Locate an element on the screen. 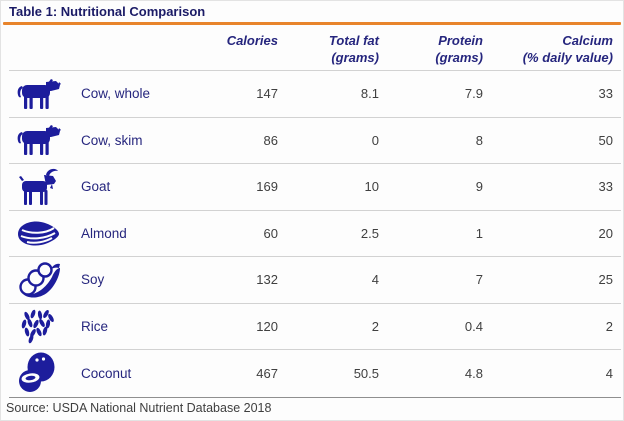  soy-icon is located at coordinates (45, 280).